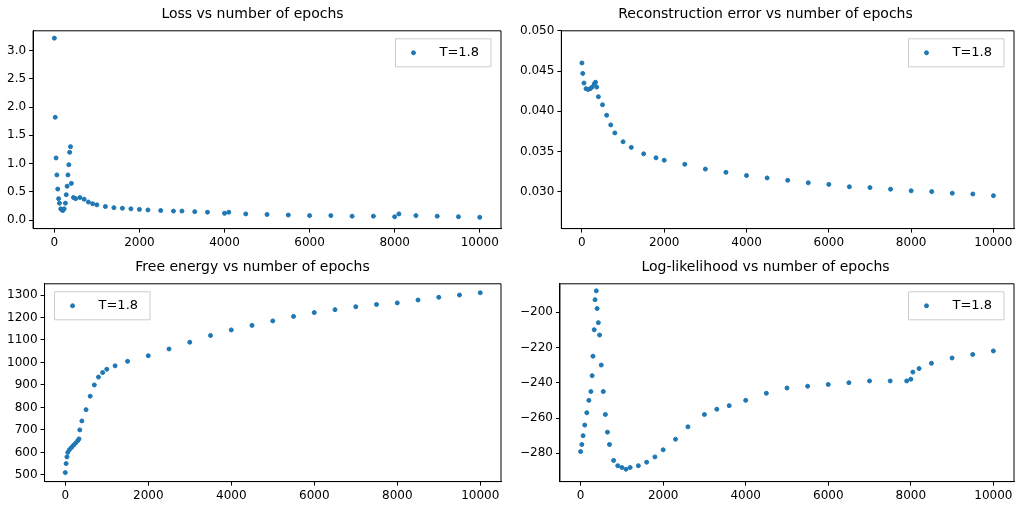  What do you see at coordinates (22, 339) in the screenshot?
I see `y-tick-label: 1100` at bounding box center [22, 339].